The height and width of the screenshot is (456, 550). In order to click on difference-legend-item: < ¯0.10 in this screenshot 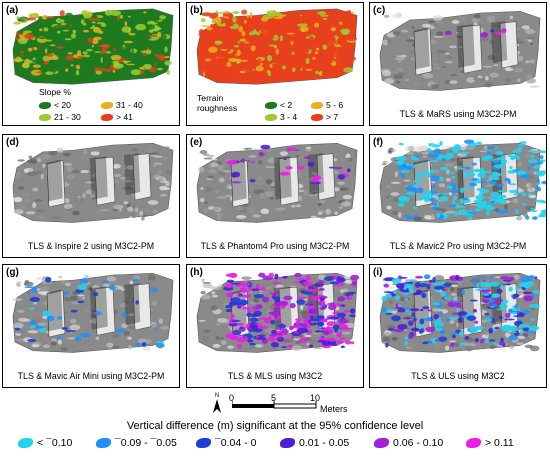, I will do `click(45, 443)`.